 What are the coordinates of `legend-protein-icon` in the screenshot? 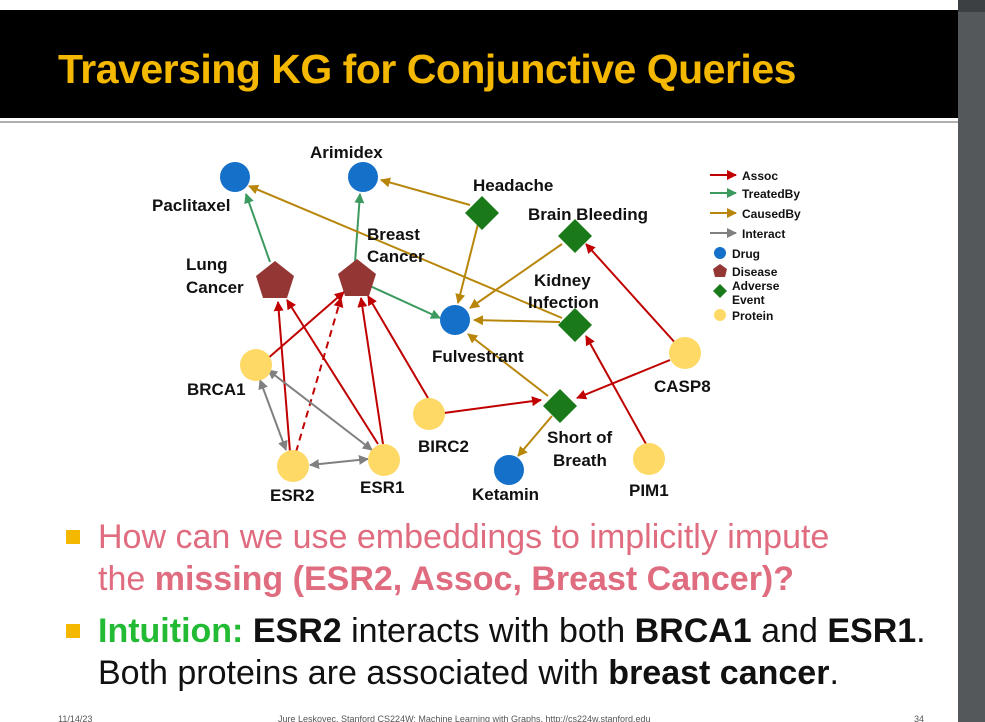 It's located at (720, 315).